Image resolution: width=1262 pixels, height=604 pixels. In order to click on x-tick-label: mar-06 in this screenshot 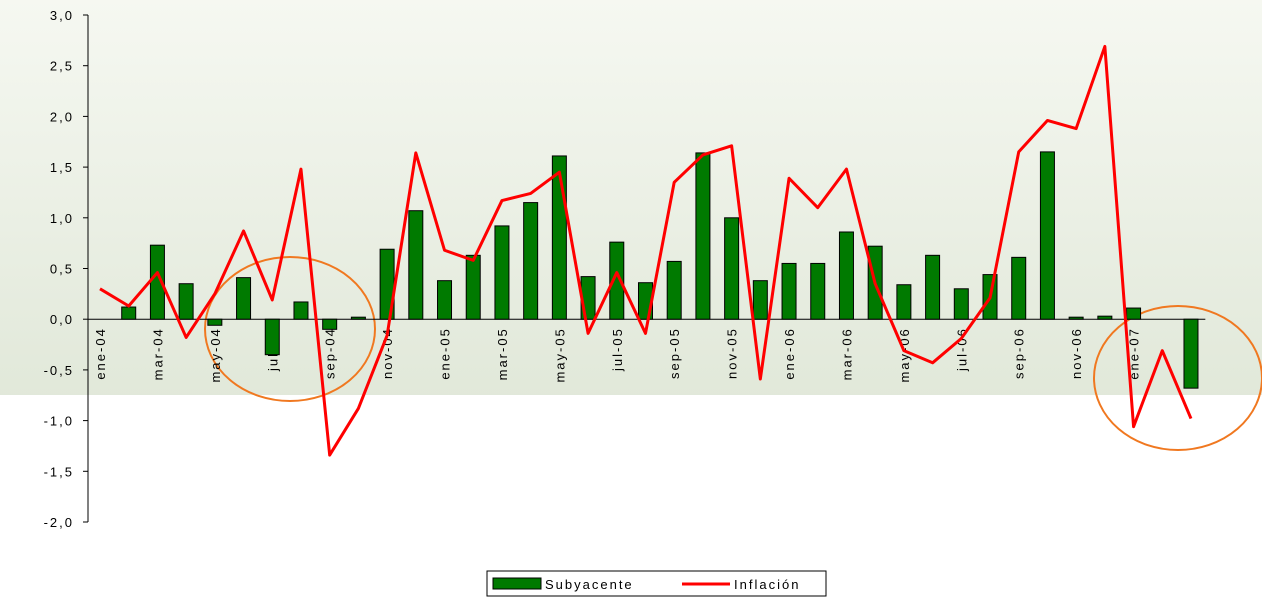, I will do `click(846, 353)`.